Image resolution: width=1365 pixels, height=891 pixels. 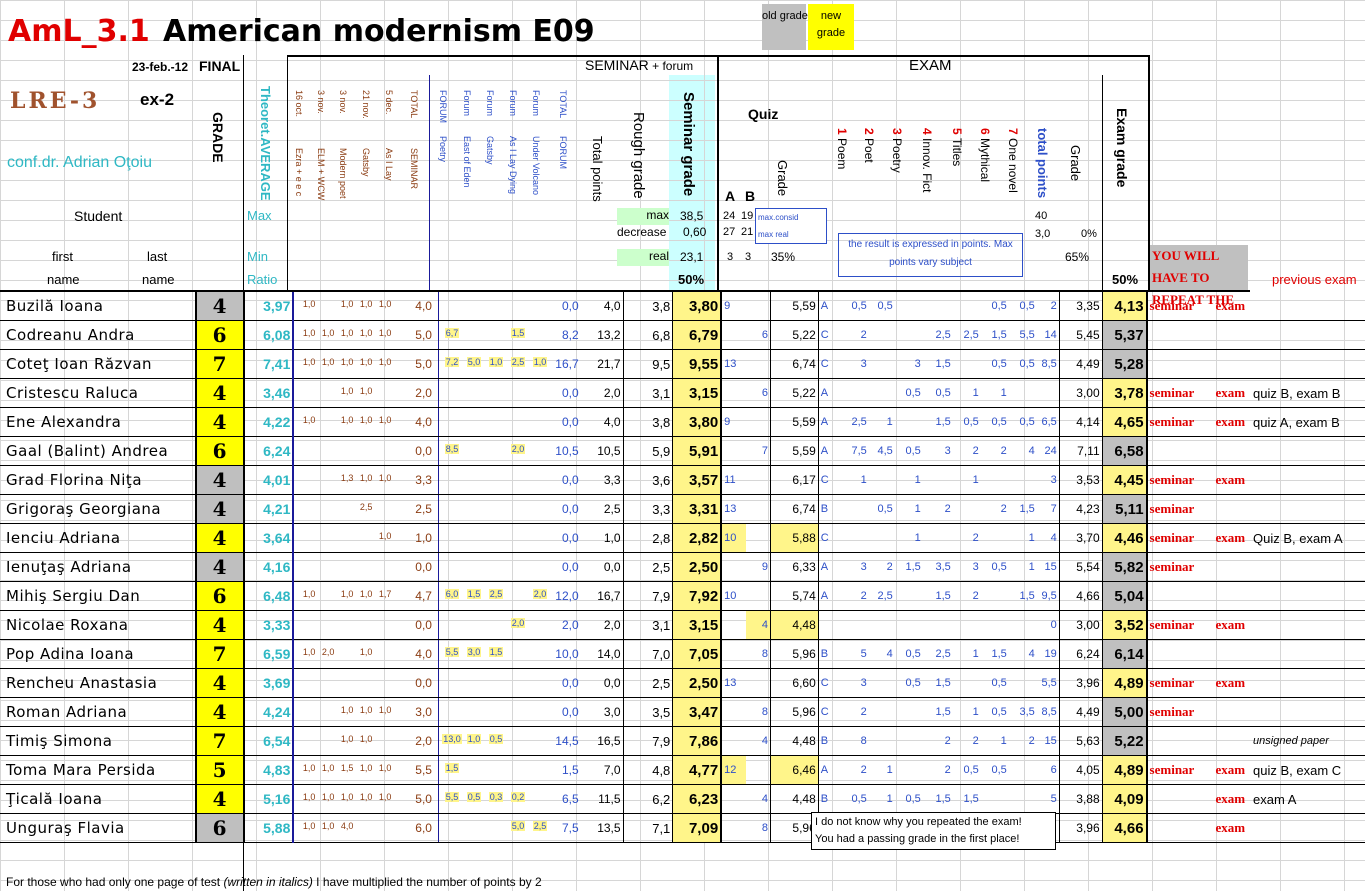 What do you see at coordinates (79, 162) in the screenshot?
I see `teacher-name: conf.dr. Adrian Oţoiu` at bounding box center [79, 162].